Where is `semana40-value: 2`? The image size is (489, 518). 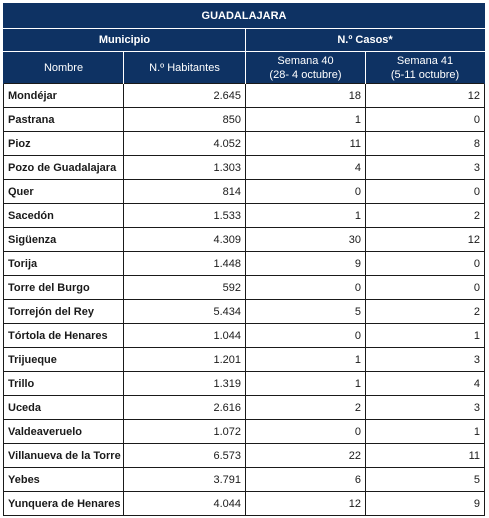 semana40-value: 2 is located at coordinates (305, 407).